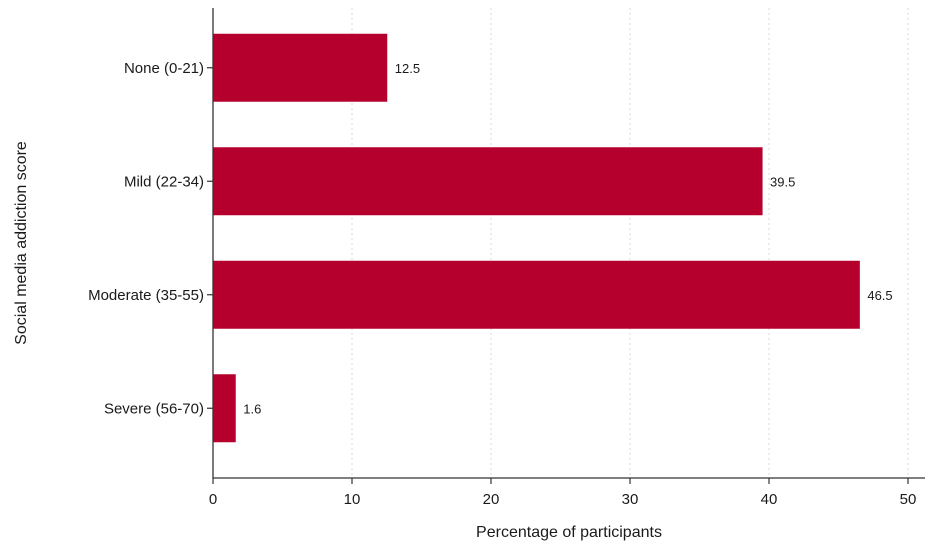 The height and width of the screenshot is (547, 935). Describe the element at coordinates (164, 181) in the screenshot. I see `category-label: Mild (22-34)` at that location.